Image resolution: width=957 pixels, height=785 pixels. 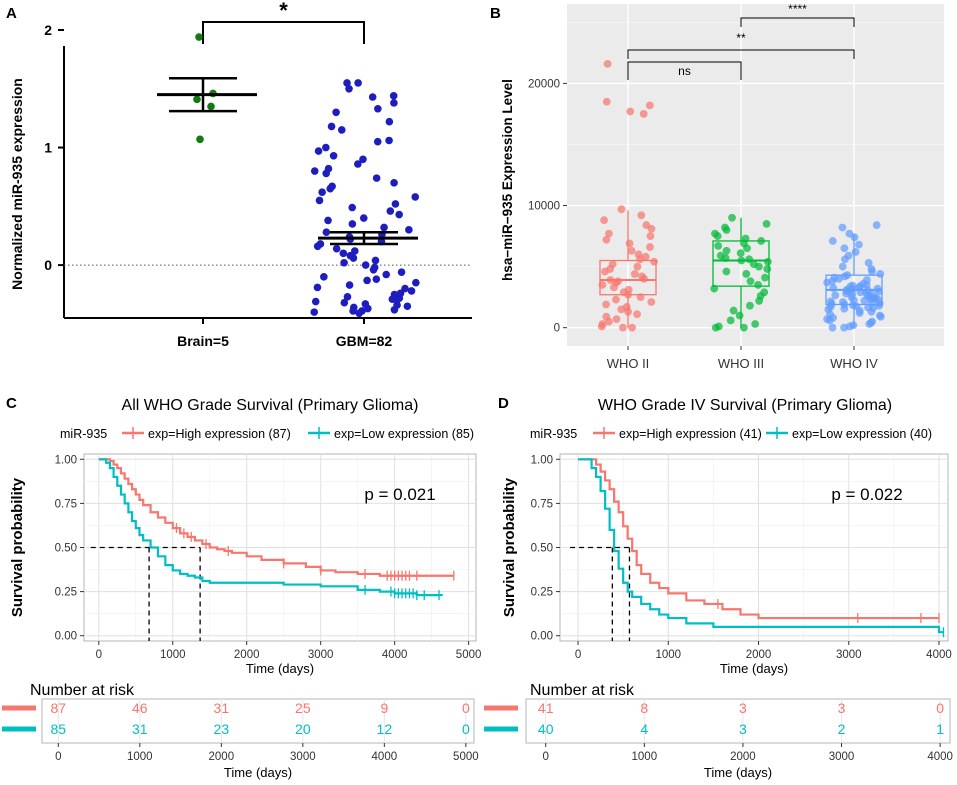 I want to click on y-tick-label: 0, so click(x=557, y=329).